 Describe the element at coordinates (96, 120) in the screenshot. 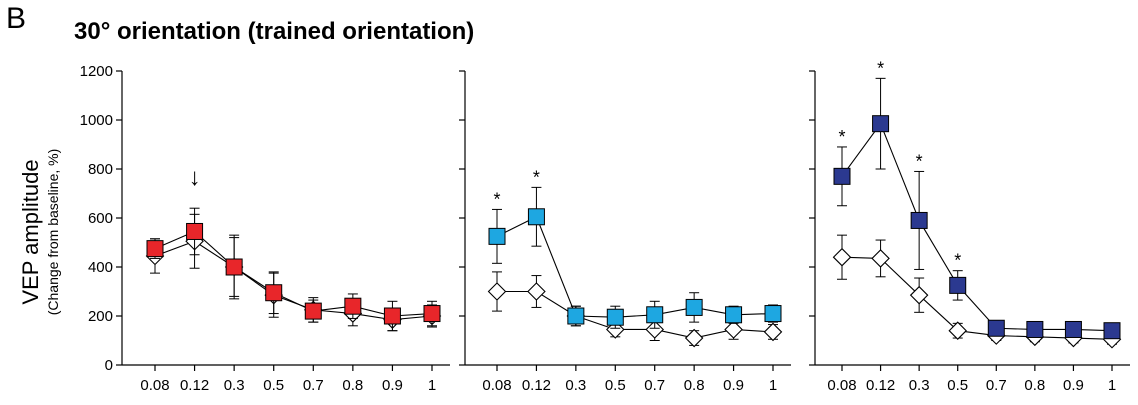

I see `y-tick-label: 1000` at that location.